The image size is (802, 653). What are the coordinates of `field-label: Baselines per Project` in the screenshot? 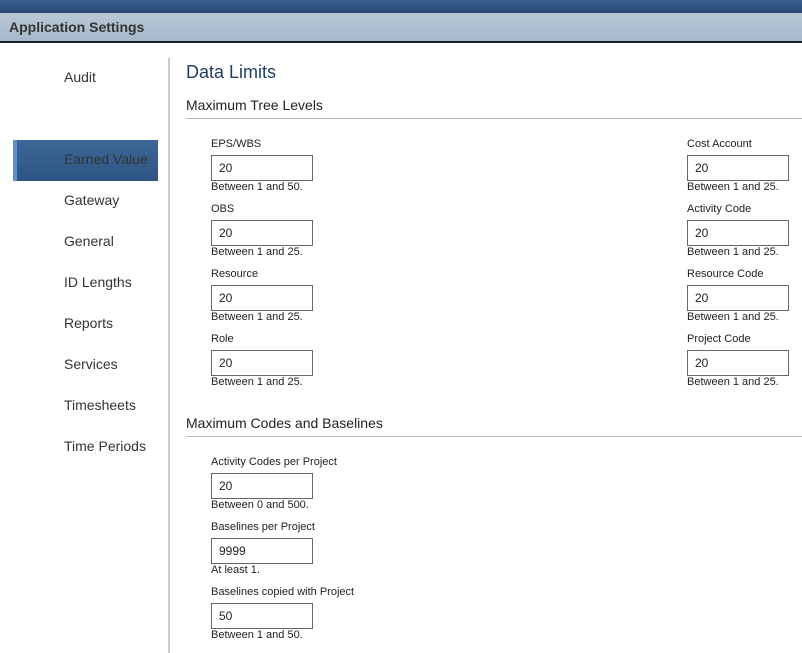 It's located at (263, 527).